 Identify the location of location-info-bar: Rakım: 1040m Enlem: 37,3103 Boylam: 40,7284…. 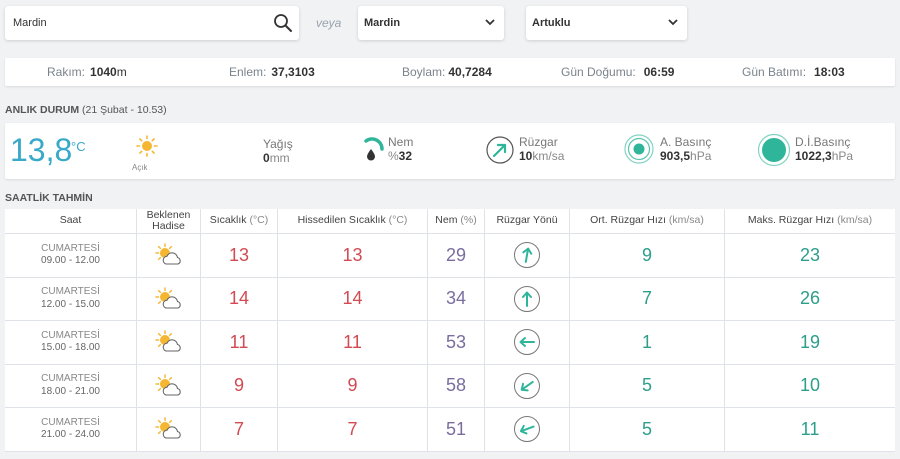
(450, 72).